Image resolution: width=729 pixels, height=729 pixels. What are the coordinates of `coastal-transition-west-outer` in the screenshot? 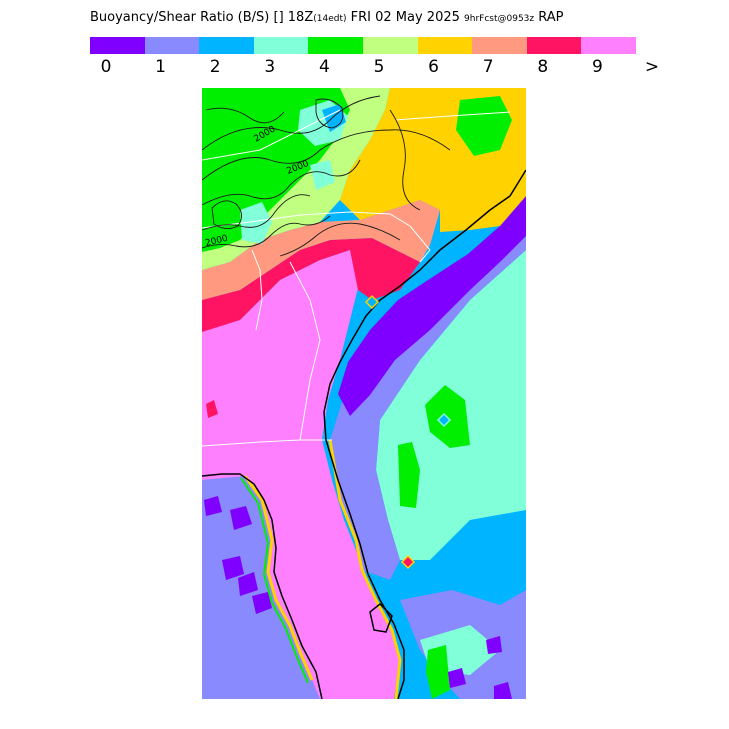 It's located at (274, 580).